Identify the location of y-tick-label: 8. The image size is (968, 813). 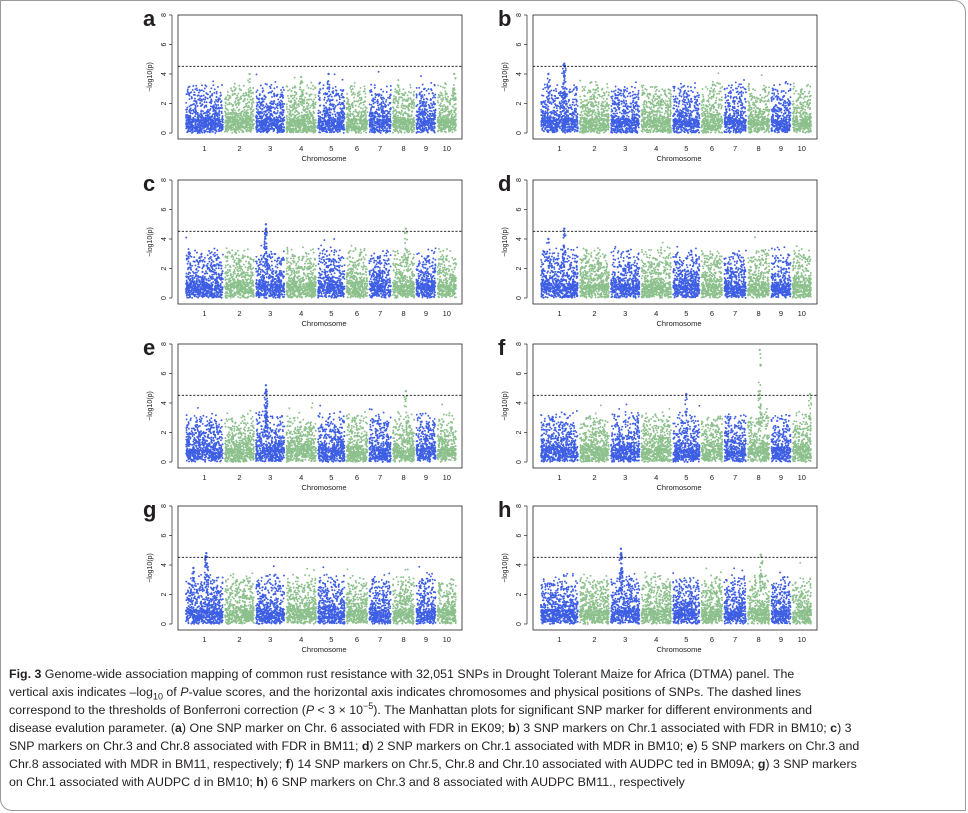
(519, 15).